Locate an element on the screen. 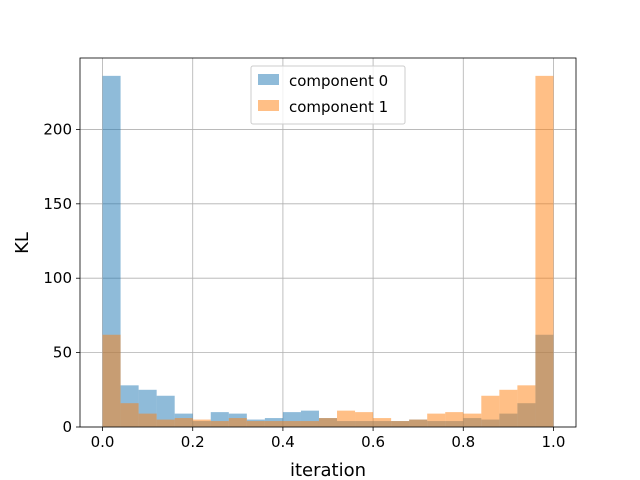 This screenshot has width=640, height=480. legend-box is located at coordinates (328, 95).